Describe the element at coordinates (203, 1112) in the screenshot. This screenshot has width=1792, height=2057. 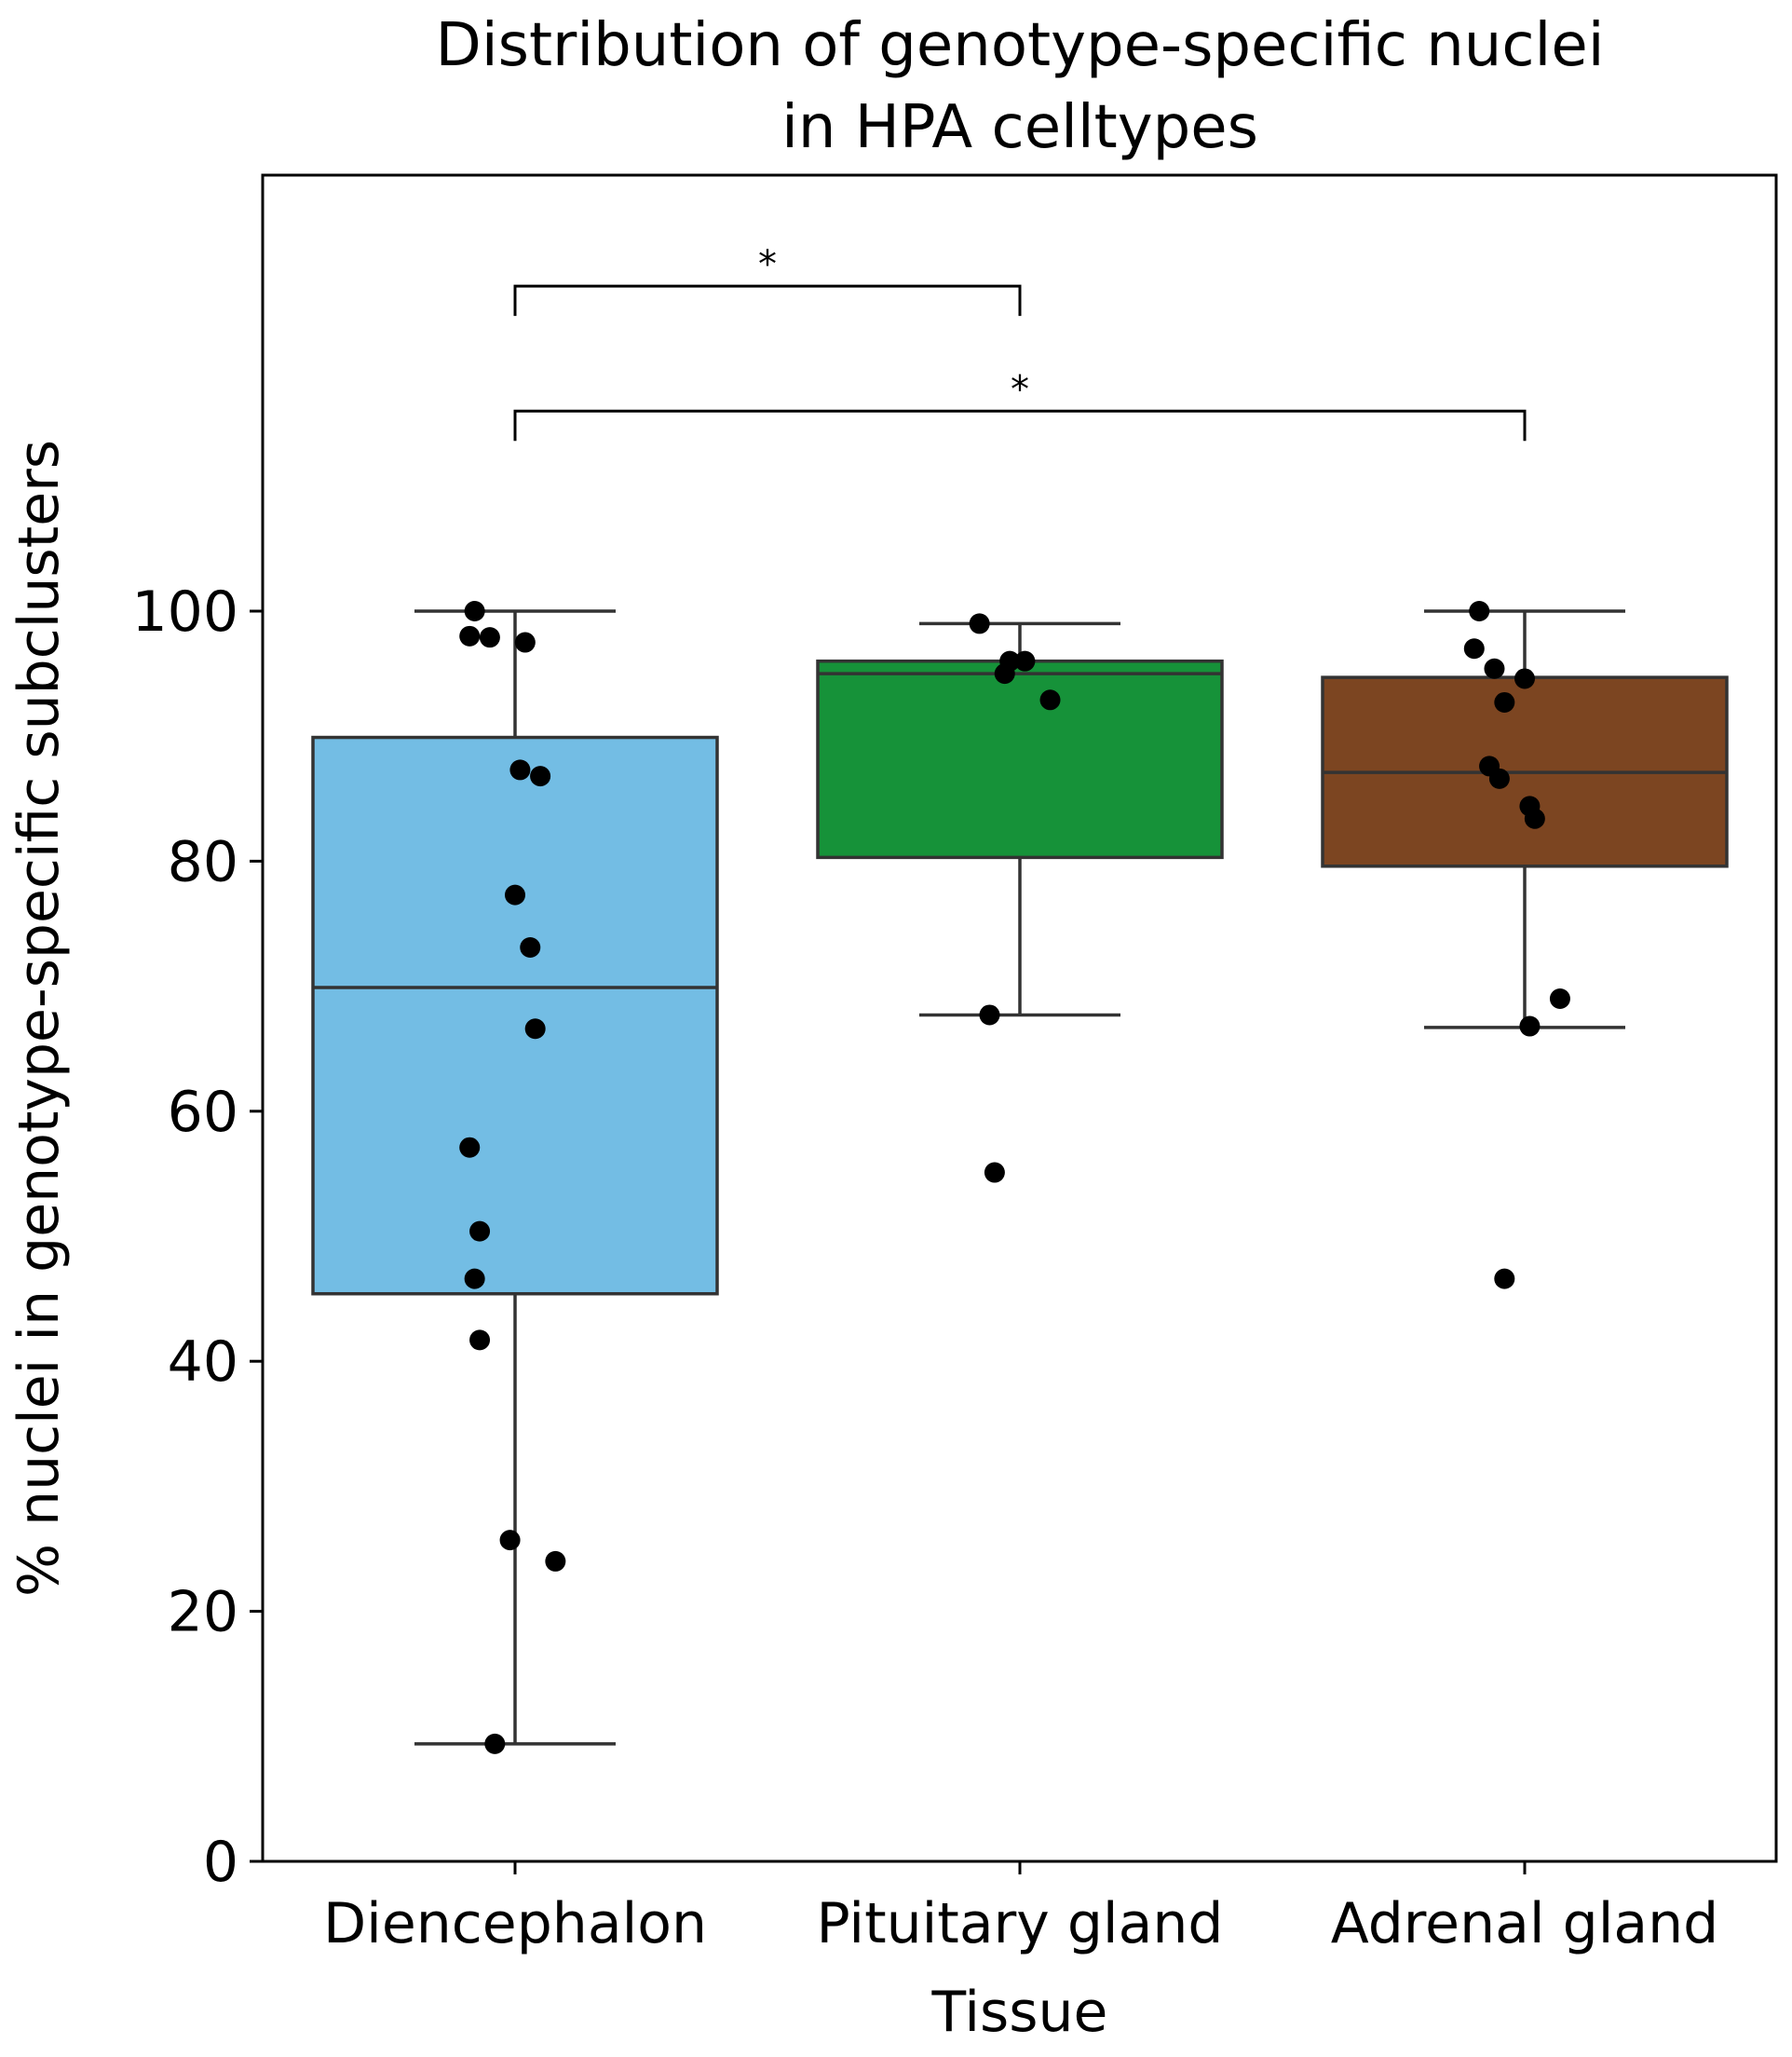
I see `y-tick-label: 60` at that location.